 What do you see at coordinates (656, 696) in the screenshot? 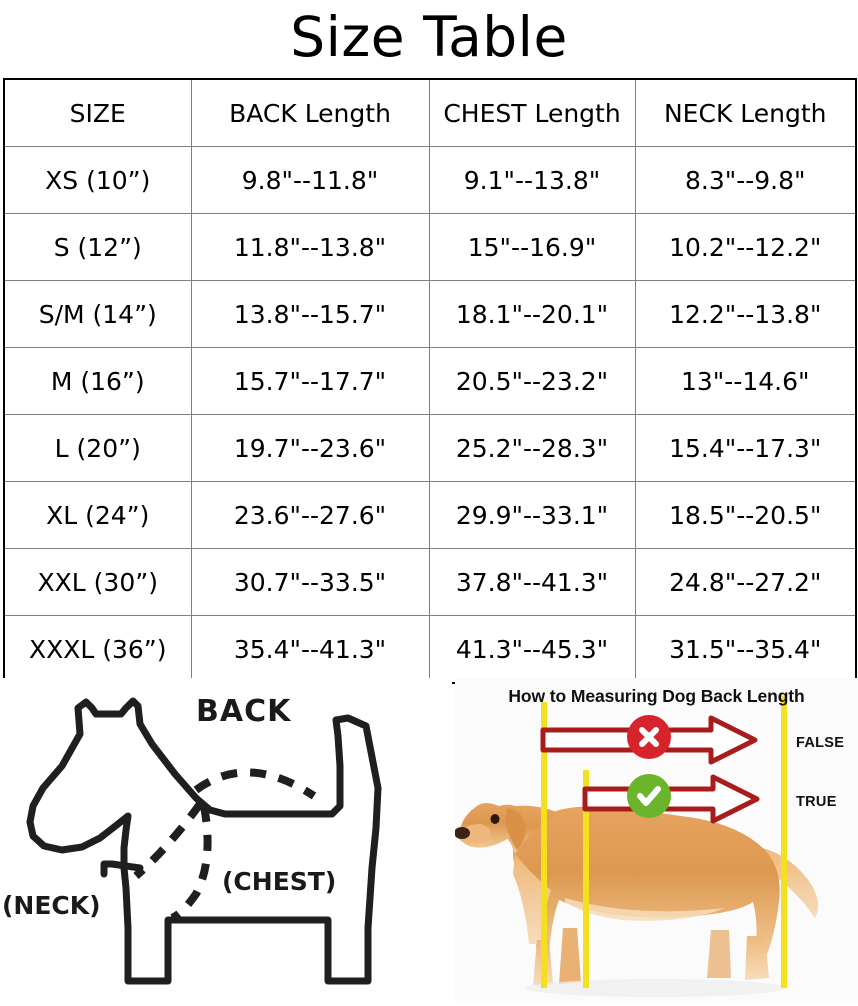
I see `photo-panel-title: How to Measuring Dog Back Length` at bounding box center [656, 696].